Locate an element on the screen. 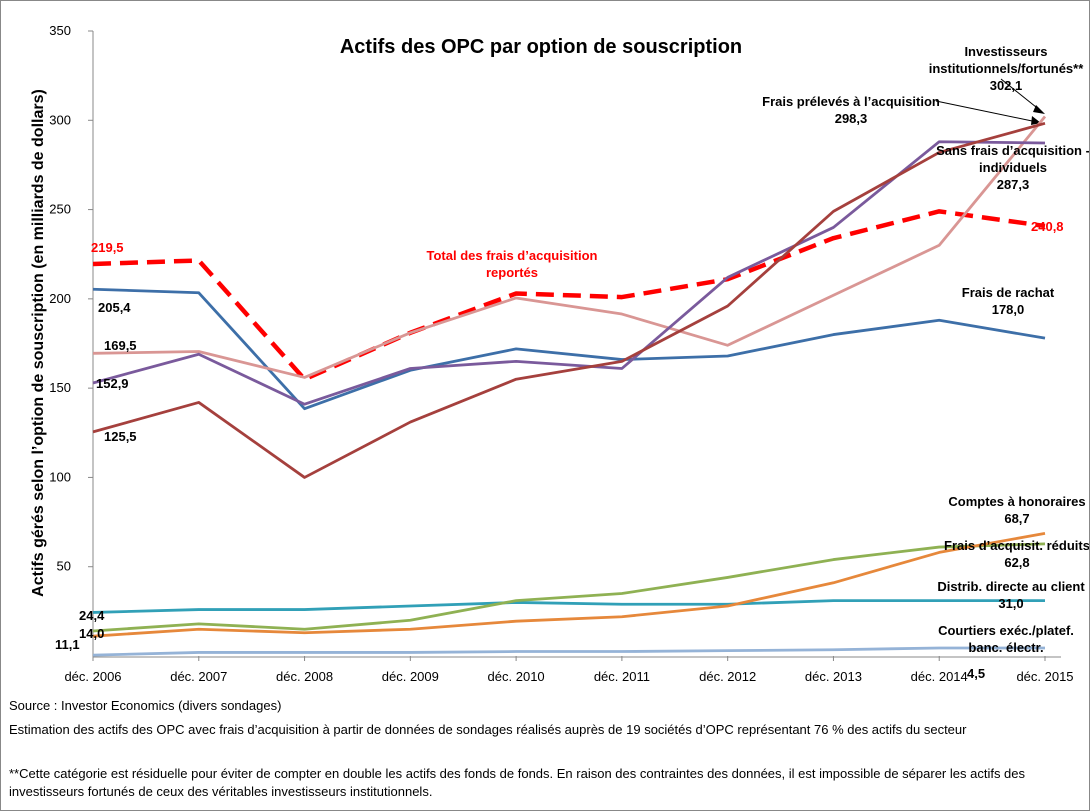 The width and height of the screenshot is (1090, 811). value-label-text: 24,4 is located at coordinates (92, 615).